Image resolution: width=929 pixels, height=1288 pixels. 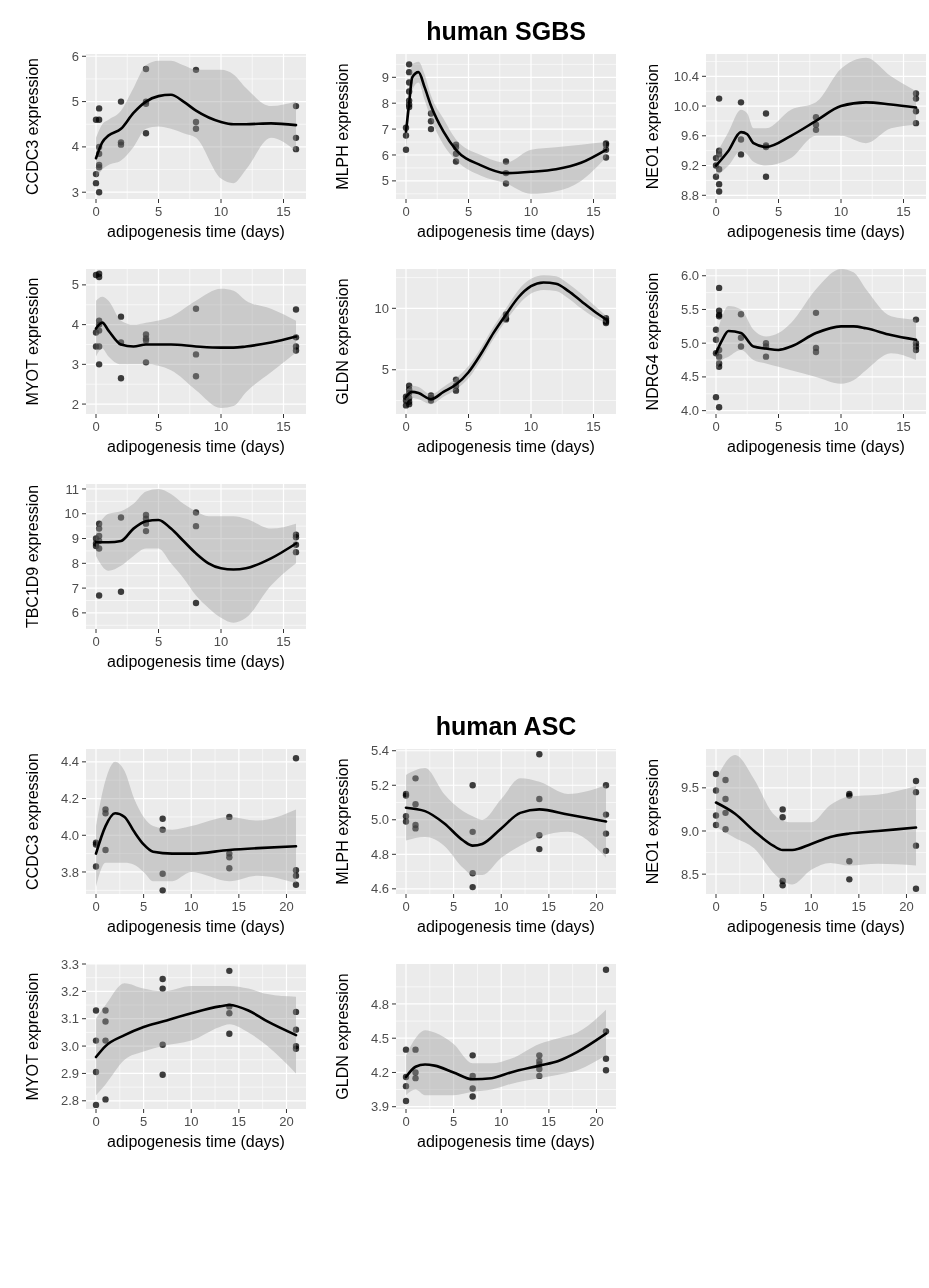 What do you see at coordinates (689, 831) in the screenshot?
I see `y-tick-label: 9.0` at bounding box center [689, 831].